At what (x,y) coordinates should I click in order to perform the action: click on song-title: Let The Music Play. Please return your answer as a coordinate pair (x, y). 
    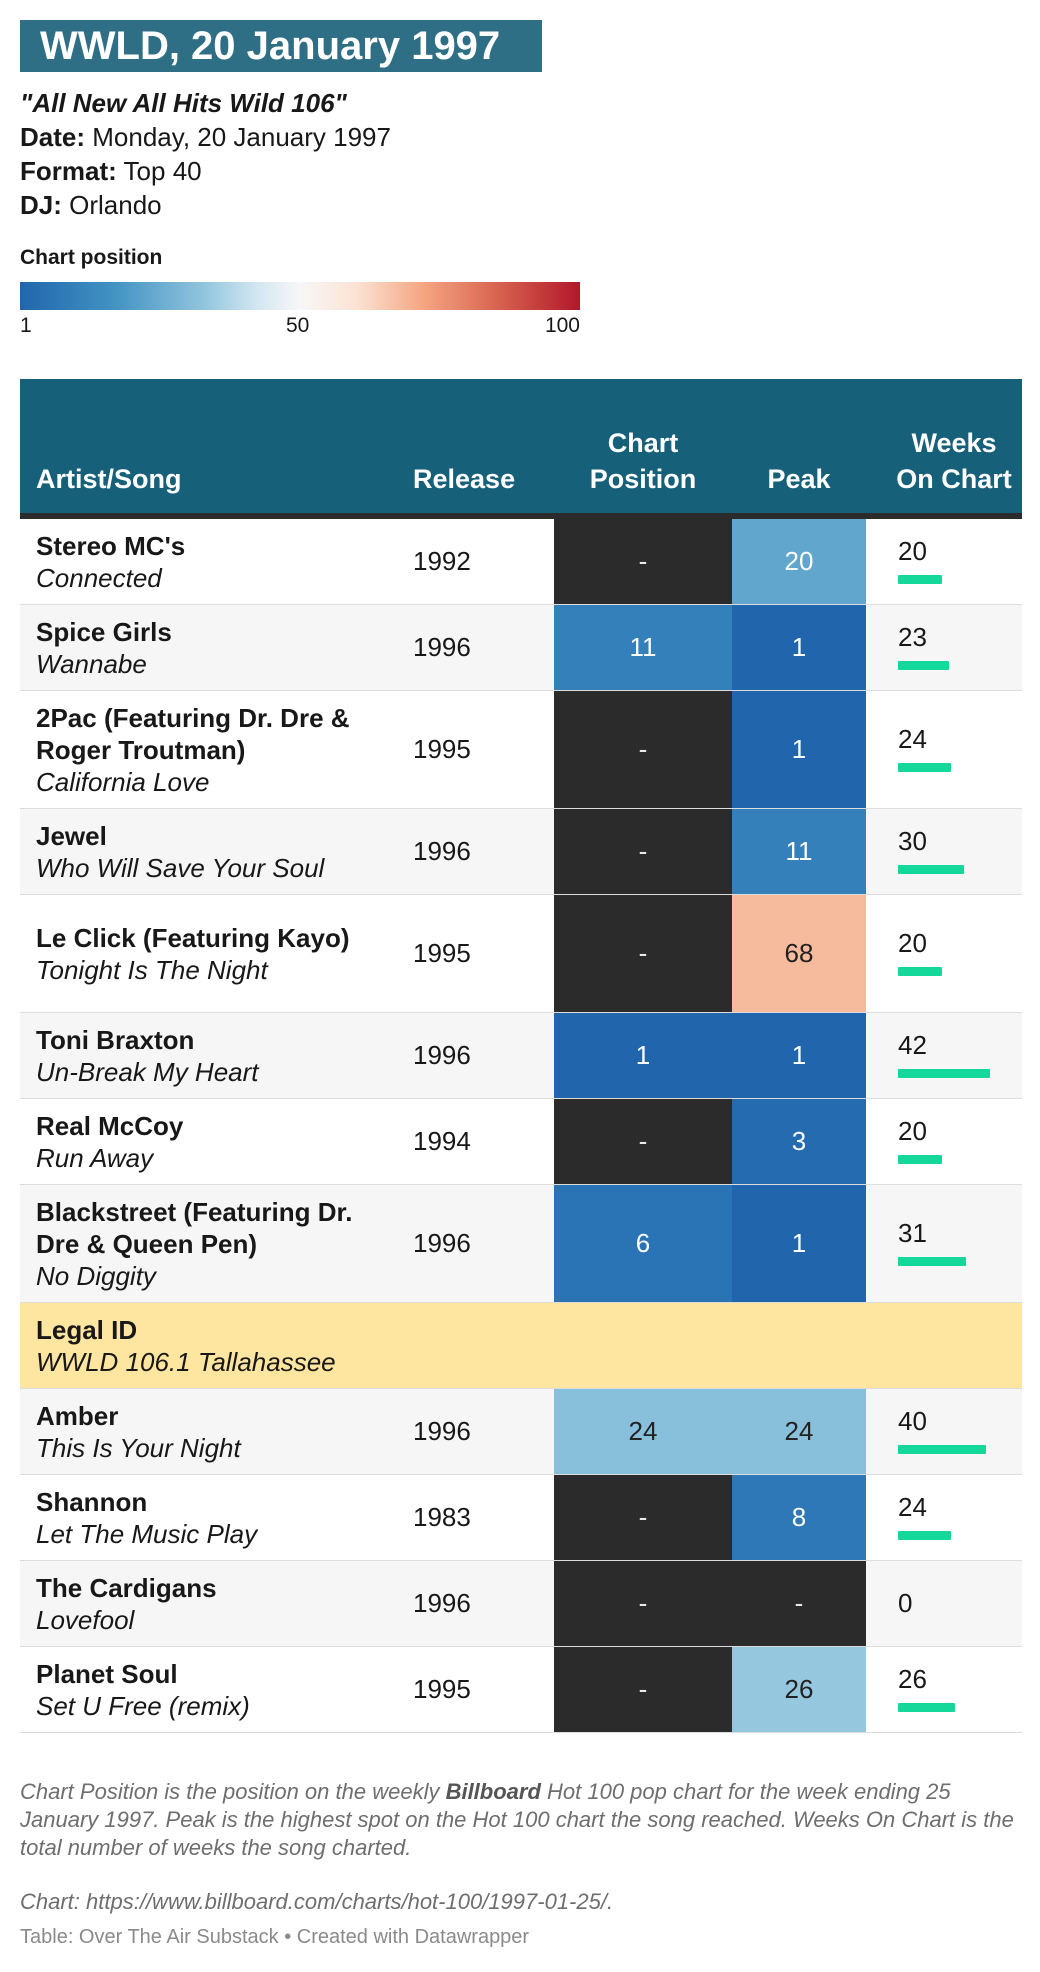
    Looking at the image, I should click on (147, 1533).